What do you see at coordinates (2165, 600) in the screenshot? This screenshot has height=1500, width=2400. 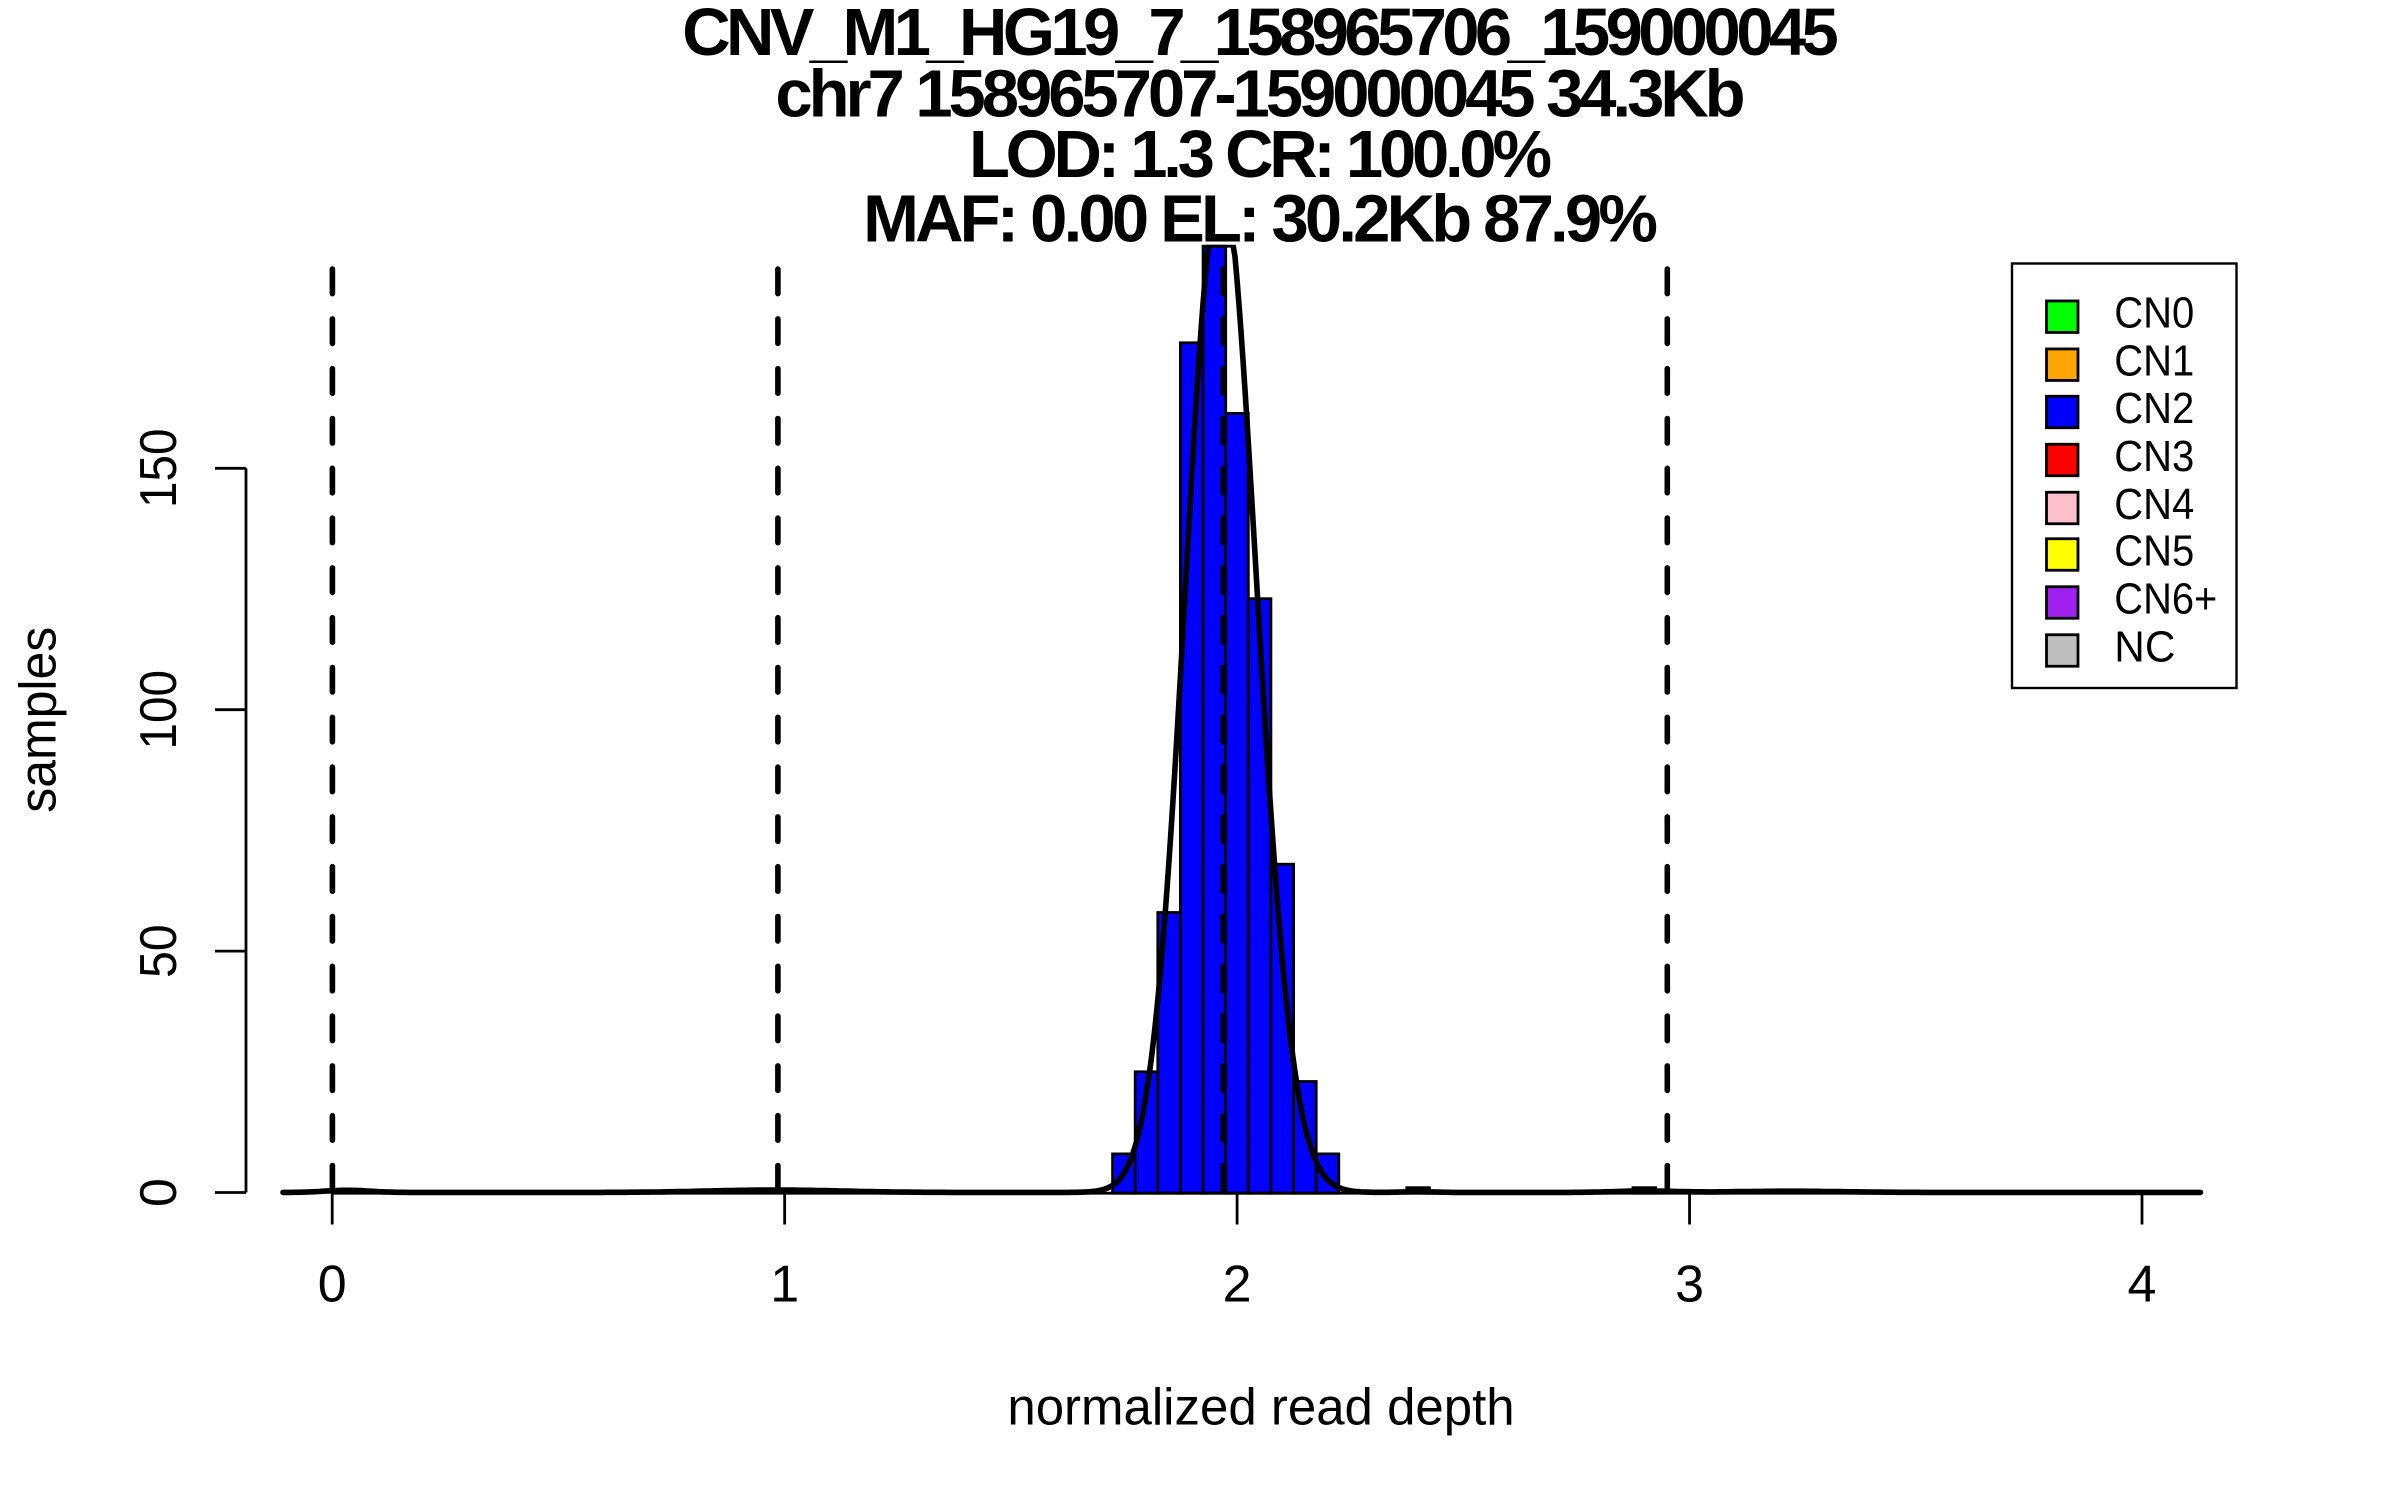 I see `svg-text: CN6+` at bounding box center [2165, 600].